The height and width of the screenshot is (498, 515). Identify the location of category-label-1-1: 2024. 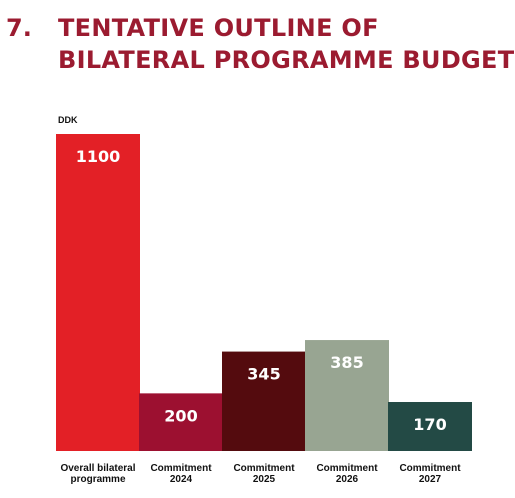
(181, 479).